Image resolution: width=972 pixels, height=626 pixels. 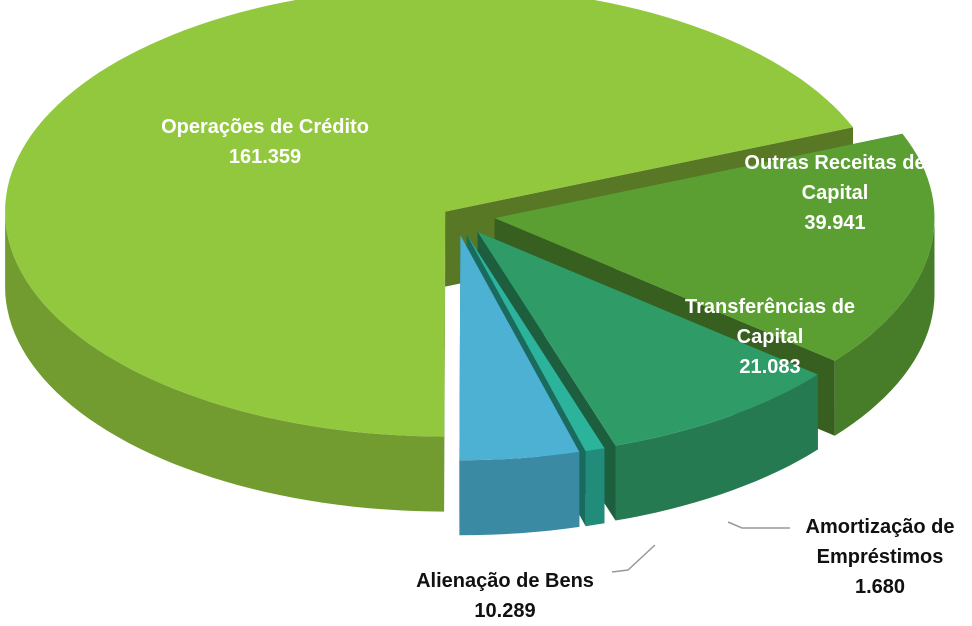 What do you see at coordinates (505, 581) in the screenshot?
I see `category-label: Alienação de Bens` at bounding box center [505, 581].